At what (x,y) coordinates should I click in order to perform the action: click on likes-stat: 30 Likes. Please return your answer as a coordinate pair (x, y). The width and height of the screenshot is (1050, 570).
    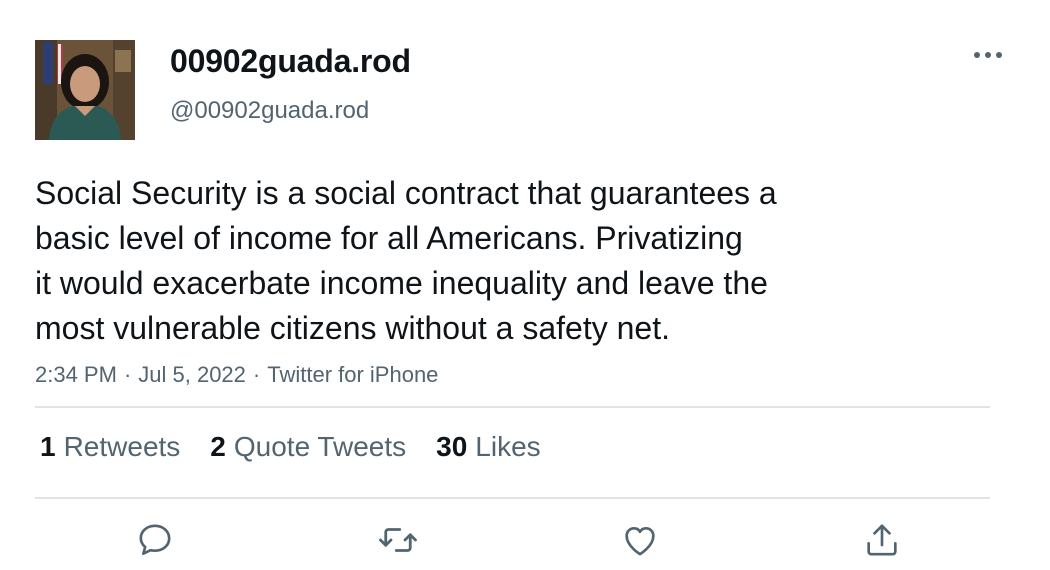
    Looking at the image, I should click on (488, 447).